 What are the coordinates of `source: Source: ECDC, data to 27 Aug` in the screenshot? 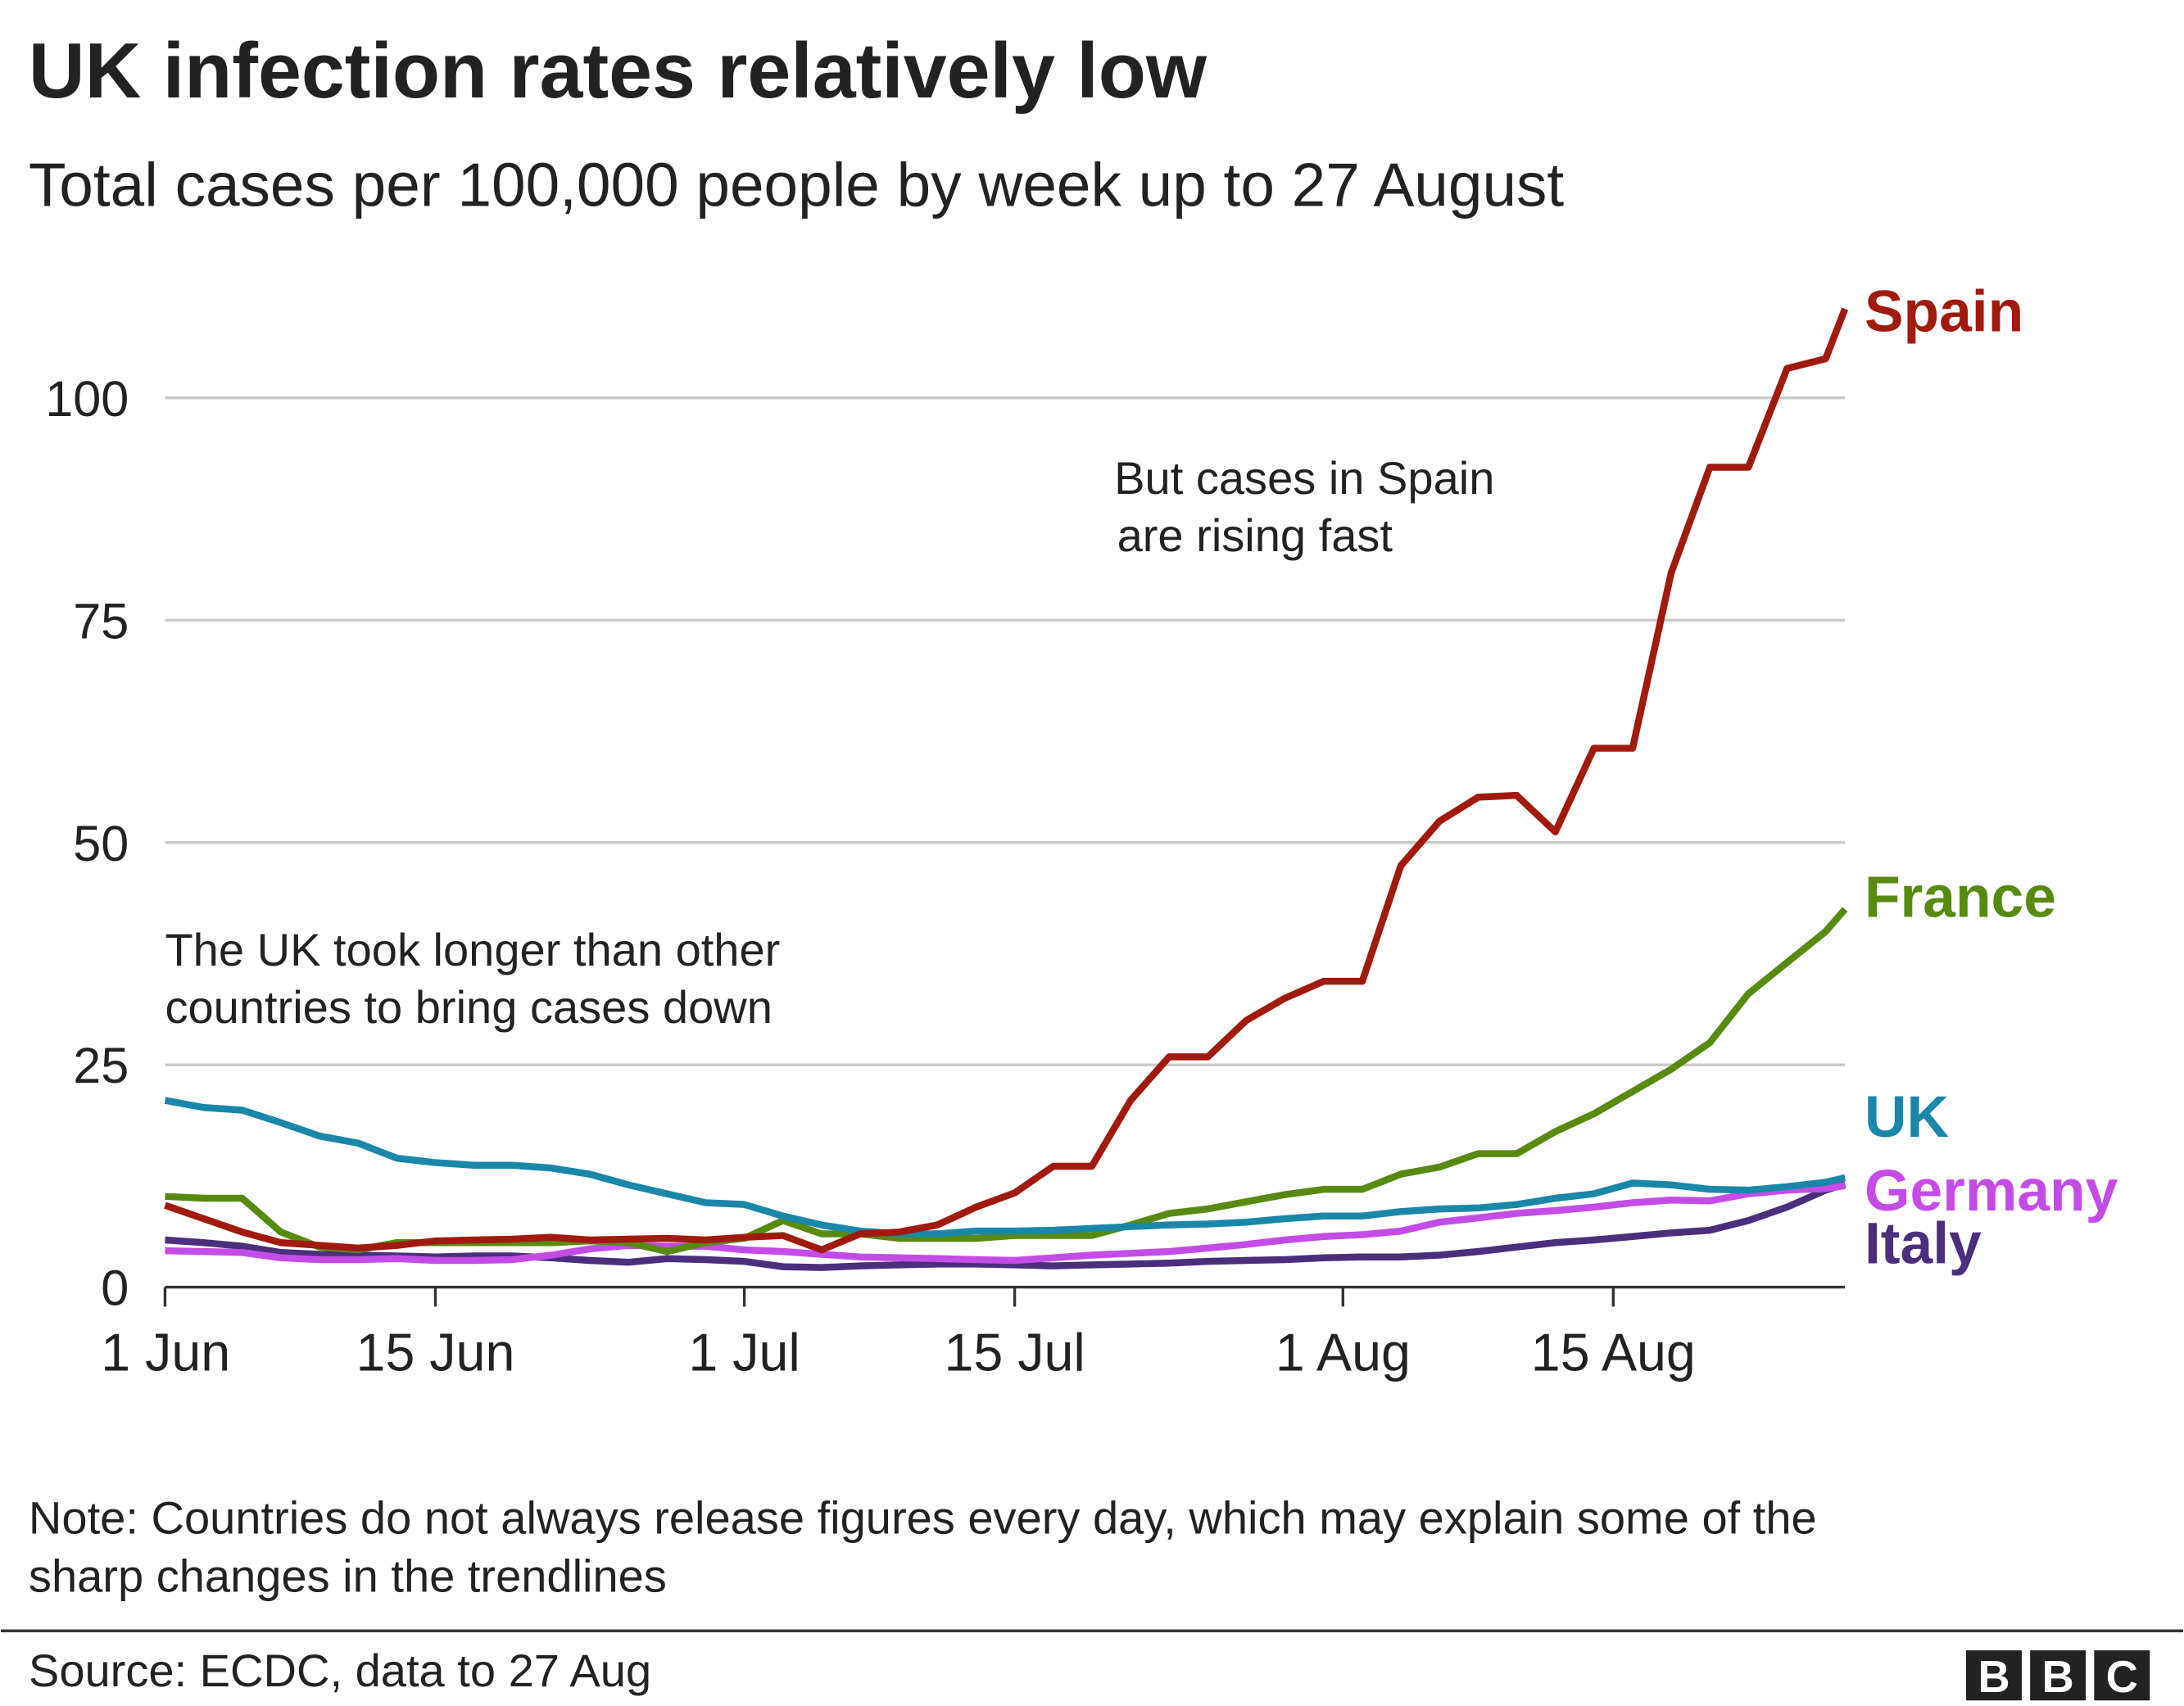 It's located at (340, 1670).